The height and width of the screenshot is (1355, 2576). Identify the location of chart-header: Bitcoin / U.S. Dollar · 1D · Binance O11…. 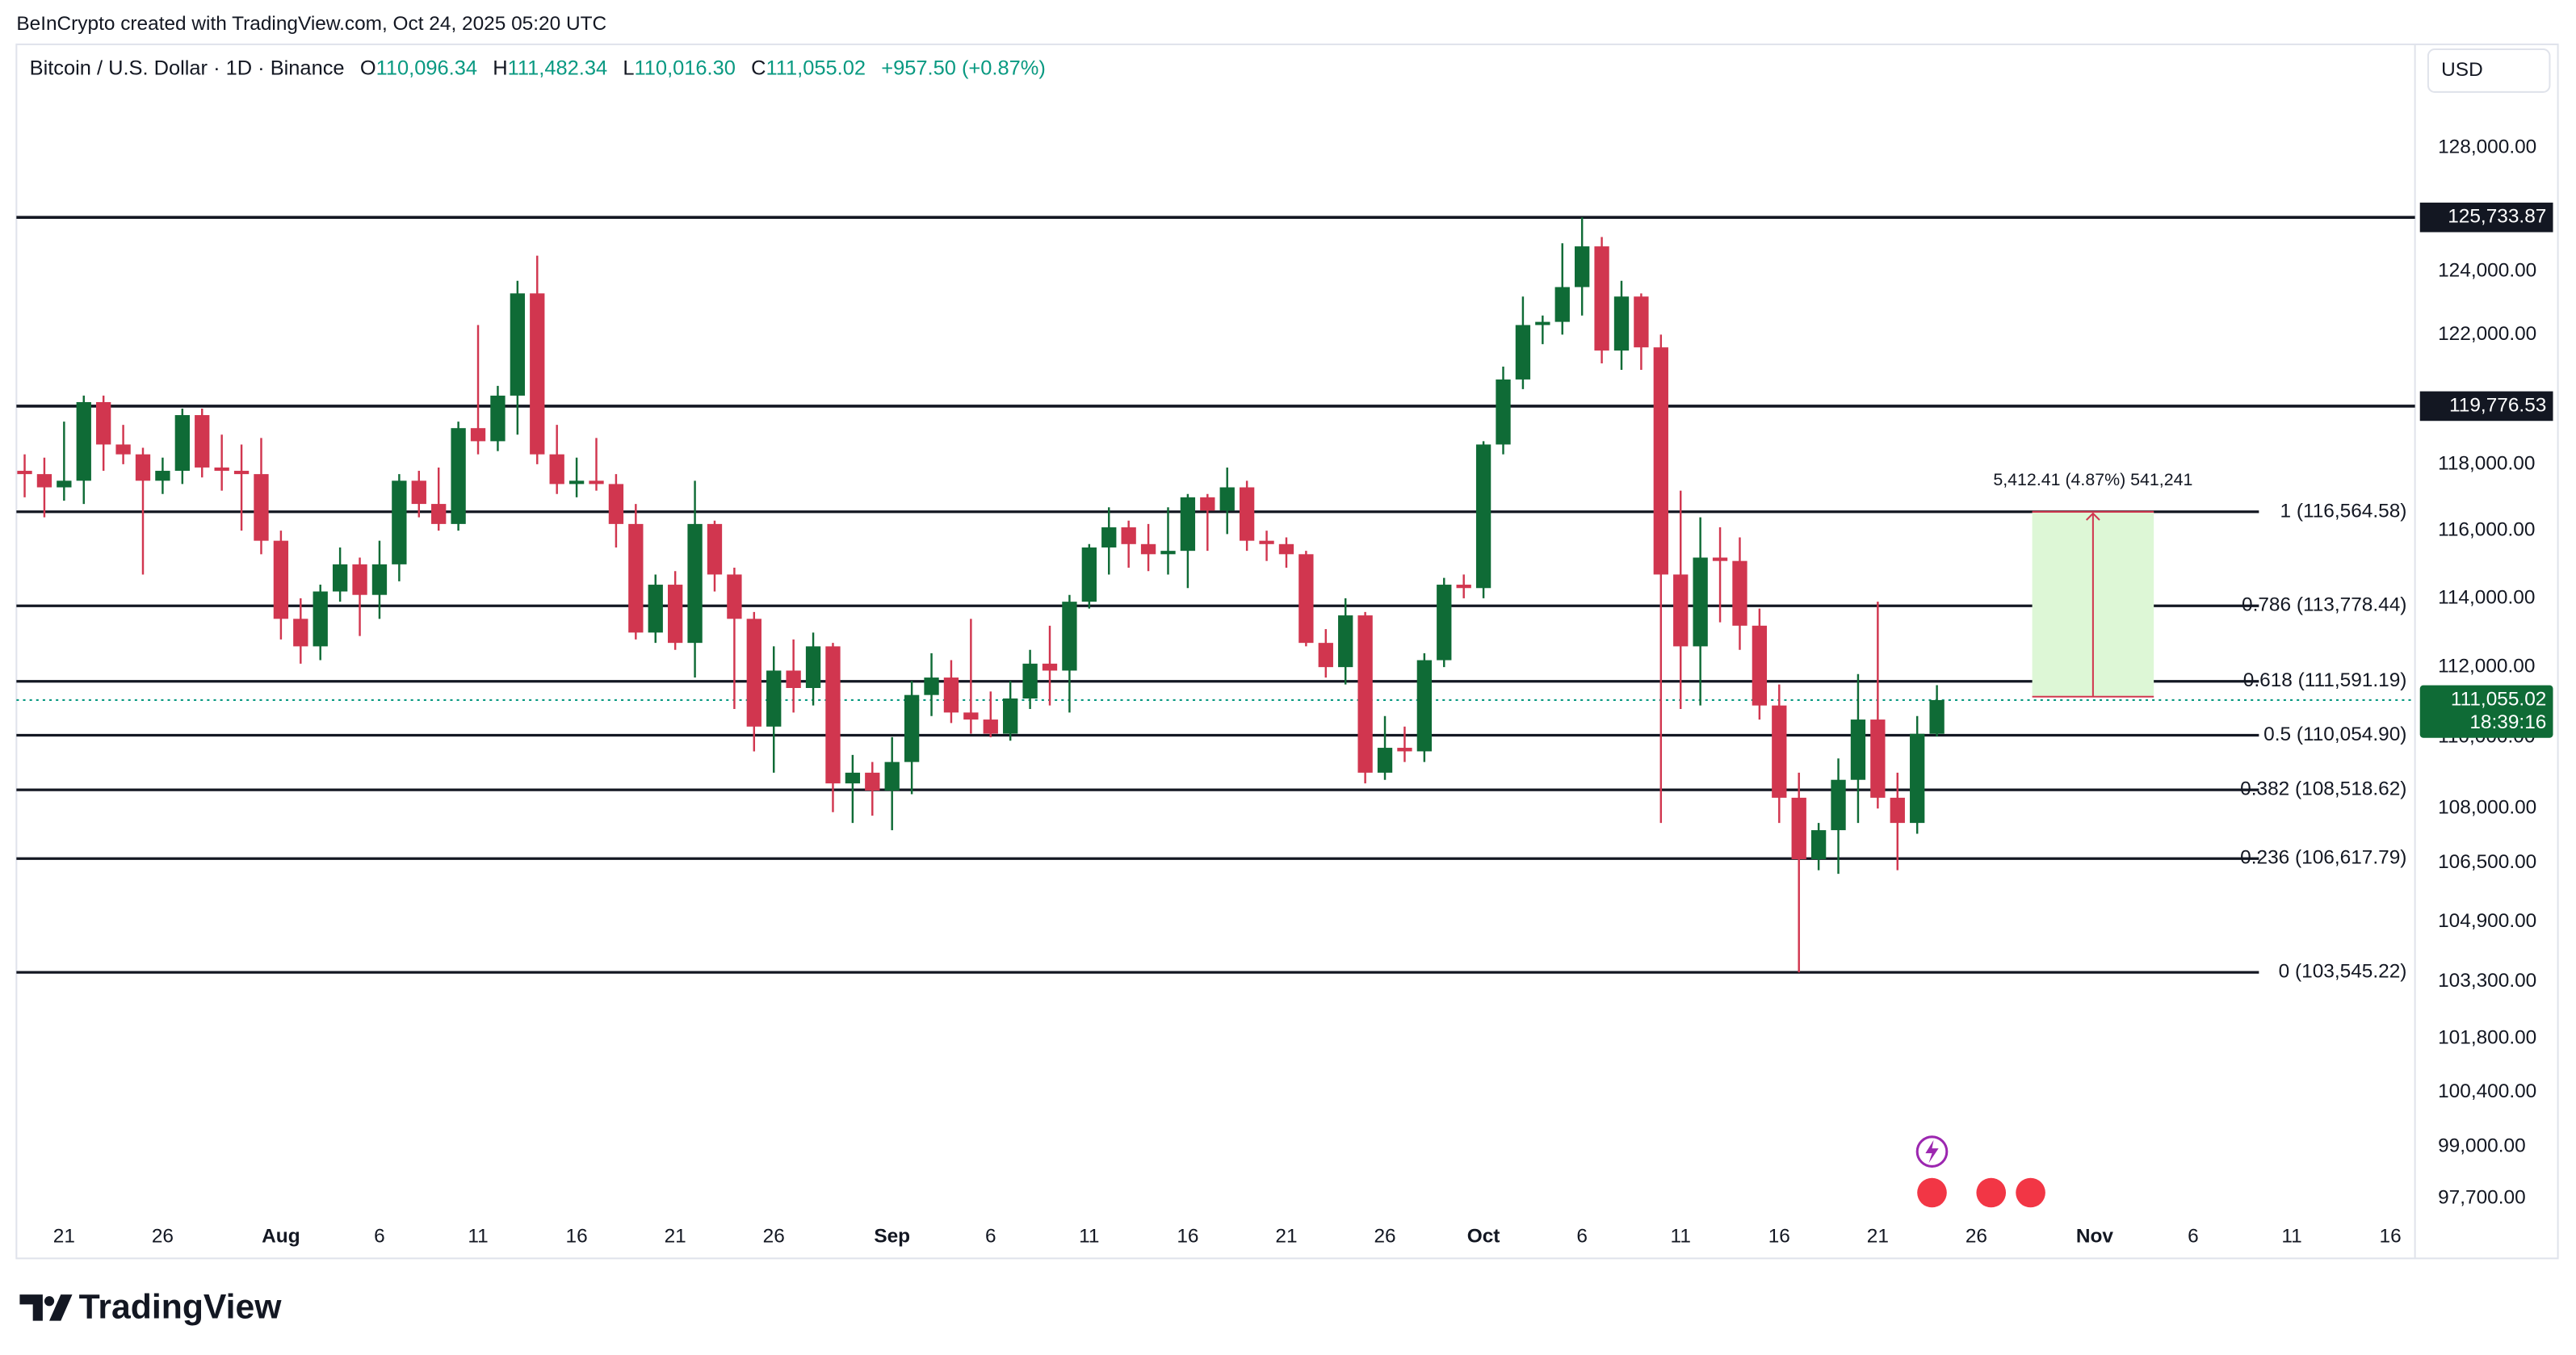
(538, 68).